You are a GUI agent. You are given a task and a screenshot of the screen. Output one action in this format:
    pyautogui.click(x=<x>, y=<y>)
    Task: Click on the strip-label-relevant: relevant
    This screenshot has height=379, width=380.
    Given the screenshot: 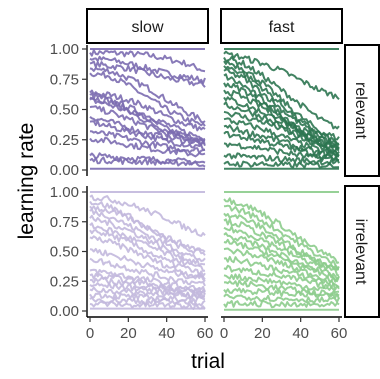 What is the action you would take?
    pyautogui.click(x=360, y=110)
    